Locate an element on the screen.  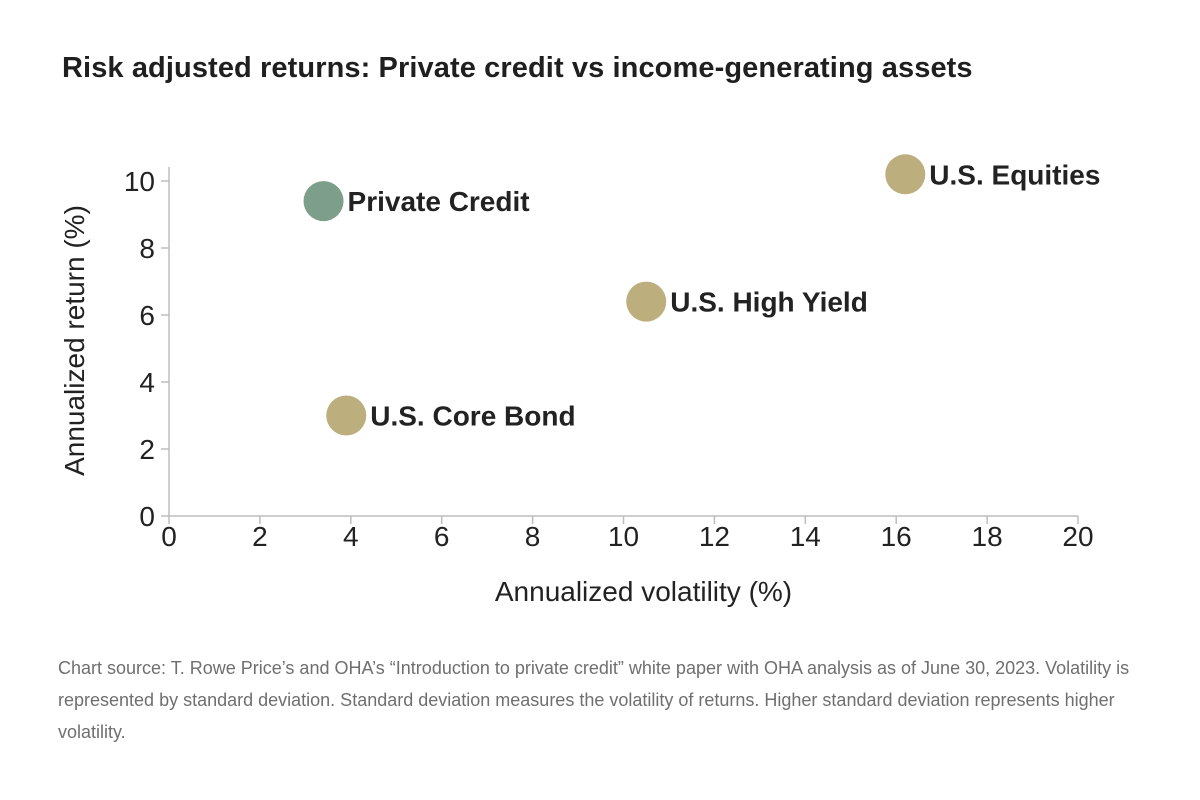
y-tick-label: 2 is located at coordinates (147, 449).